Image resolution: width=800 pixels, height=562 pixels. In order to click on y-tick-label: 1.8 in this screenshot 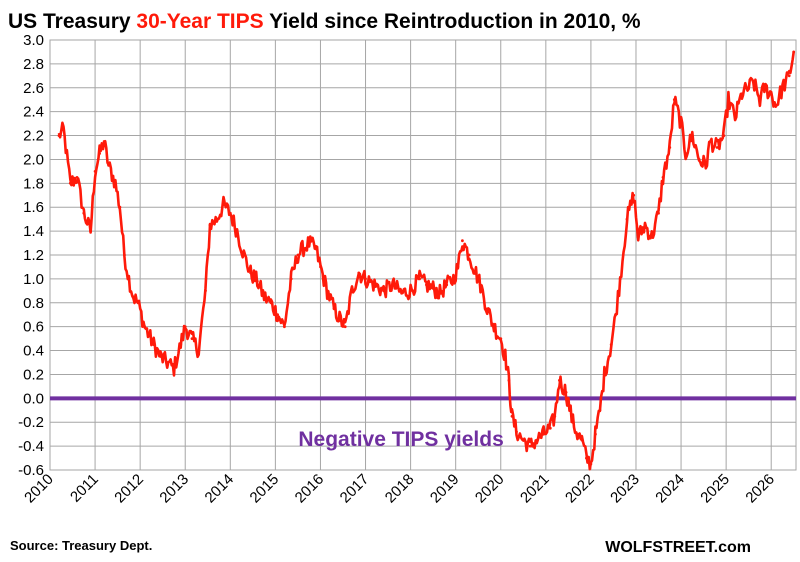, I will do `click(33, 183)`.